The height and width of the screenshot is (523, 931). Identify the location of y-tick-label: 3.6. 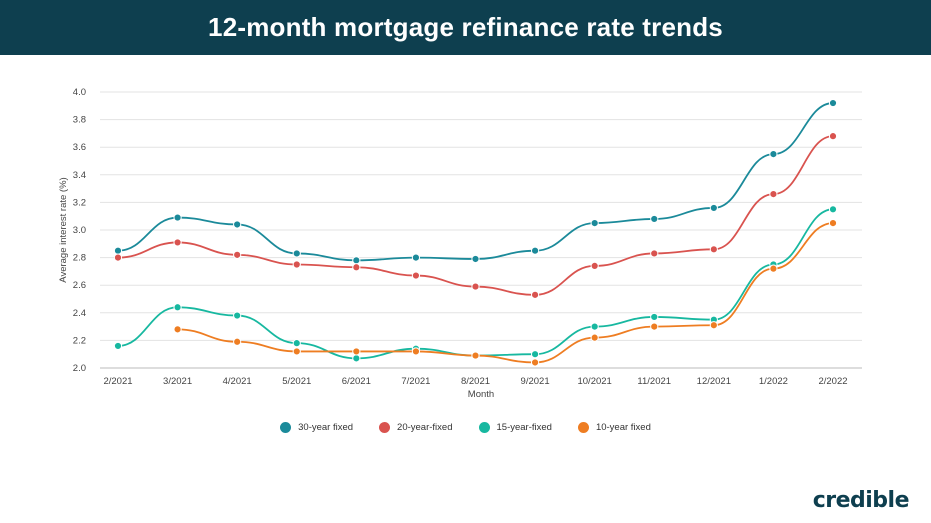
(79, 147).